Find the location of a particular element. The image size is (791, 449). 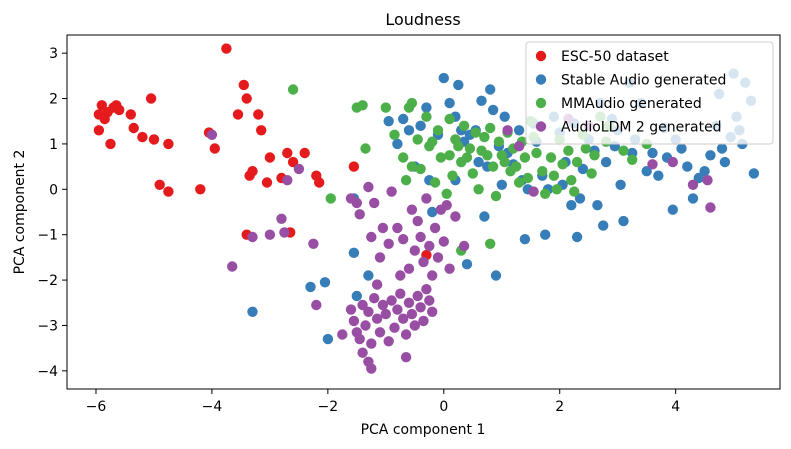

y-tick-label: −4 is located at coordinates (47, 372).